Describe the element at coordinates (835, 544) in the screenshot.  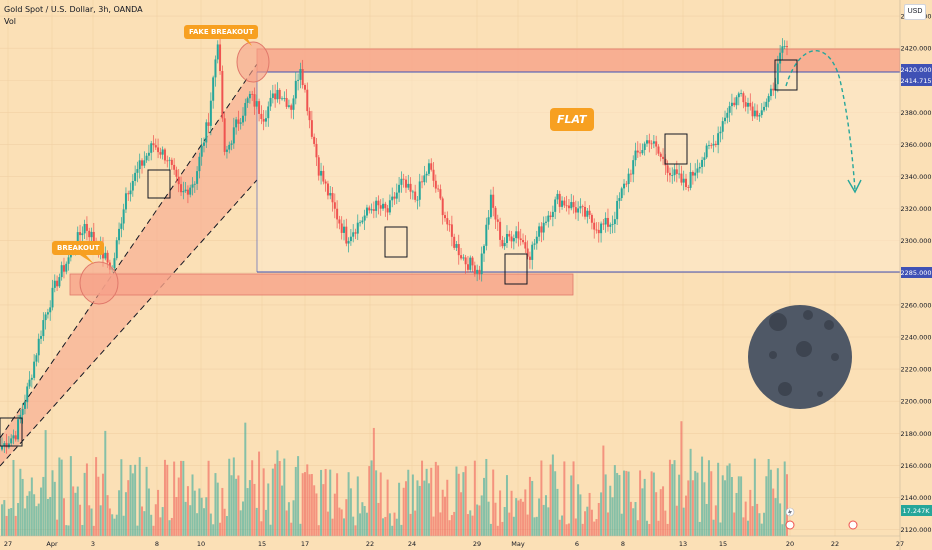
I see `time-tick-label: 22` at that location.